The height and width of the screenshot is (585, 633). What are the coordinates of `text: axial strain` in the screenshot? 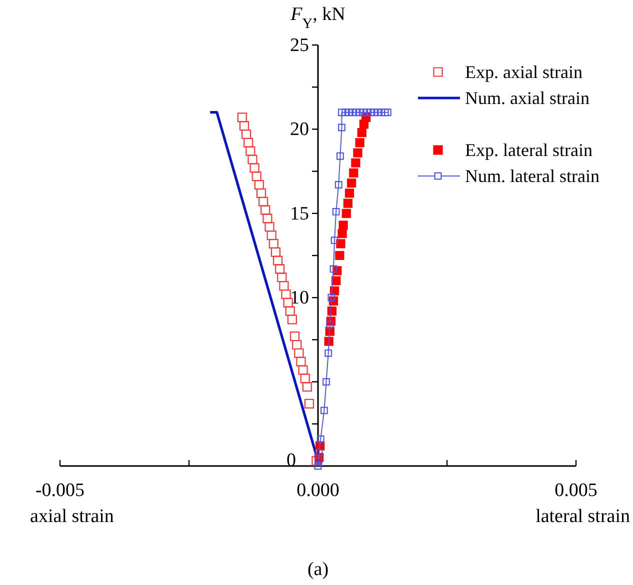 It's located at (72, 516).